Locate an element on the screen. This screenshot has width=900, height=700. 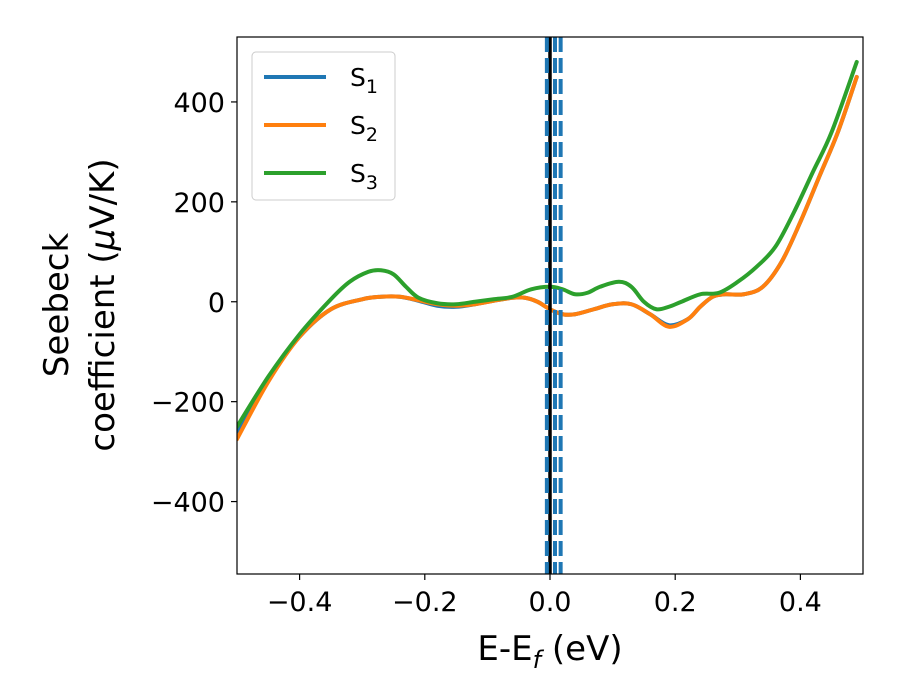
y-tick-label: −400 is located at coordinates (188, 503).